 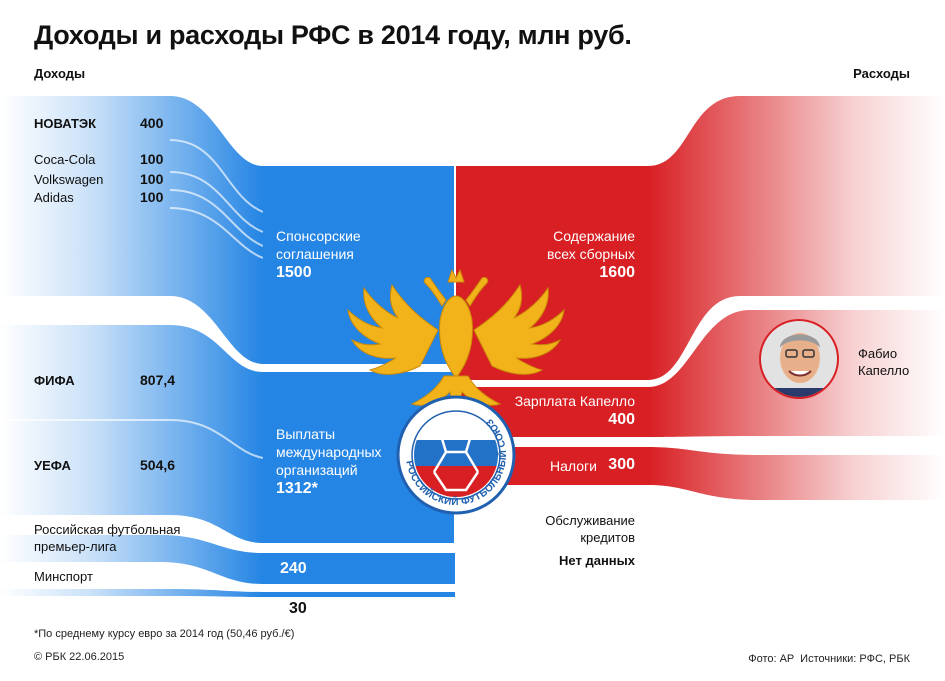 I want to click on income-header: Доходы, so click(x=60, y=73).